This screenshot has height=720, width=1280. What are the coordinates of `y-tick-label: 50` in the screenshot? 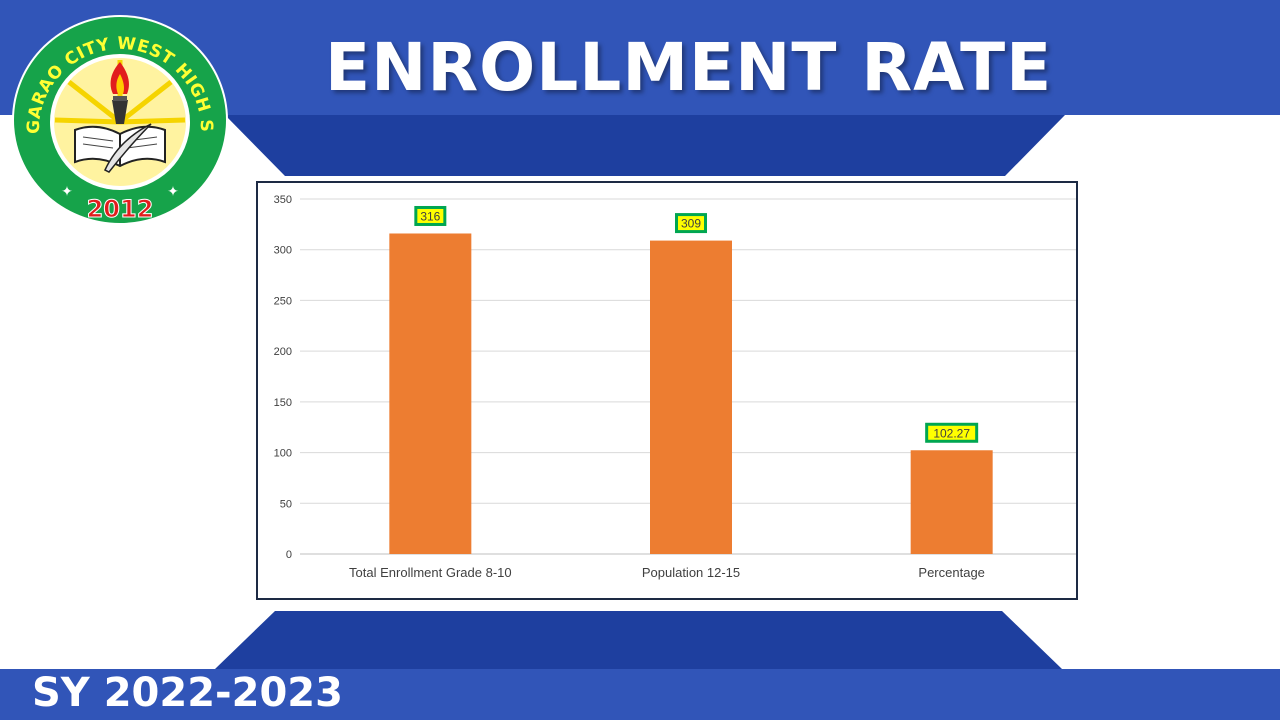 It's located at (286, 504).